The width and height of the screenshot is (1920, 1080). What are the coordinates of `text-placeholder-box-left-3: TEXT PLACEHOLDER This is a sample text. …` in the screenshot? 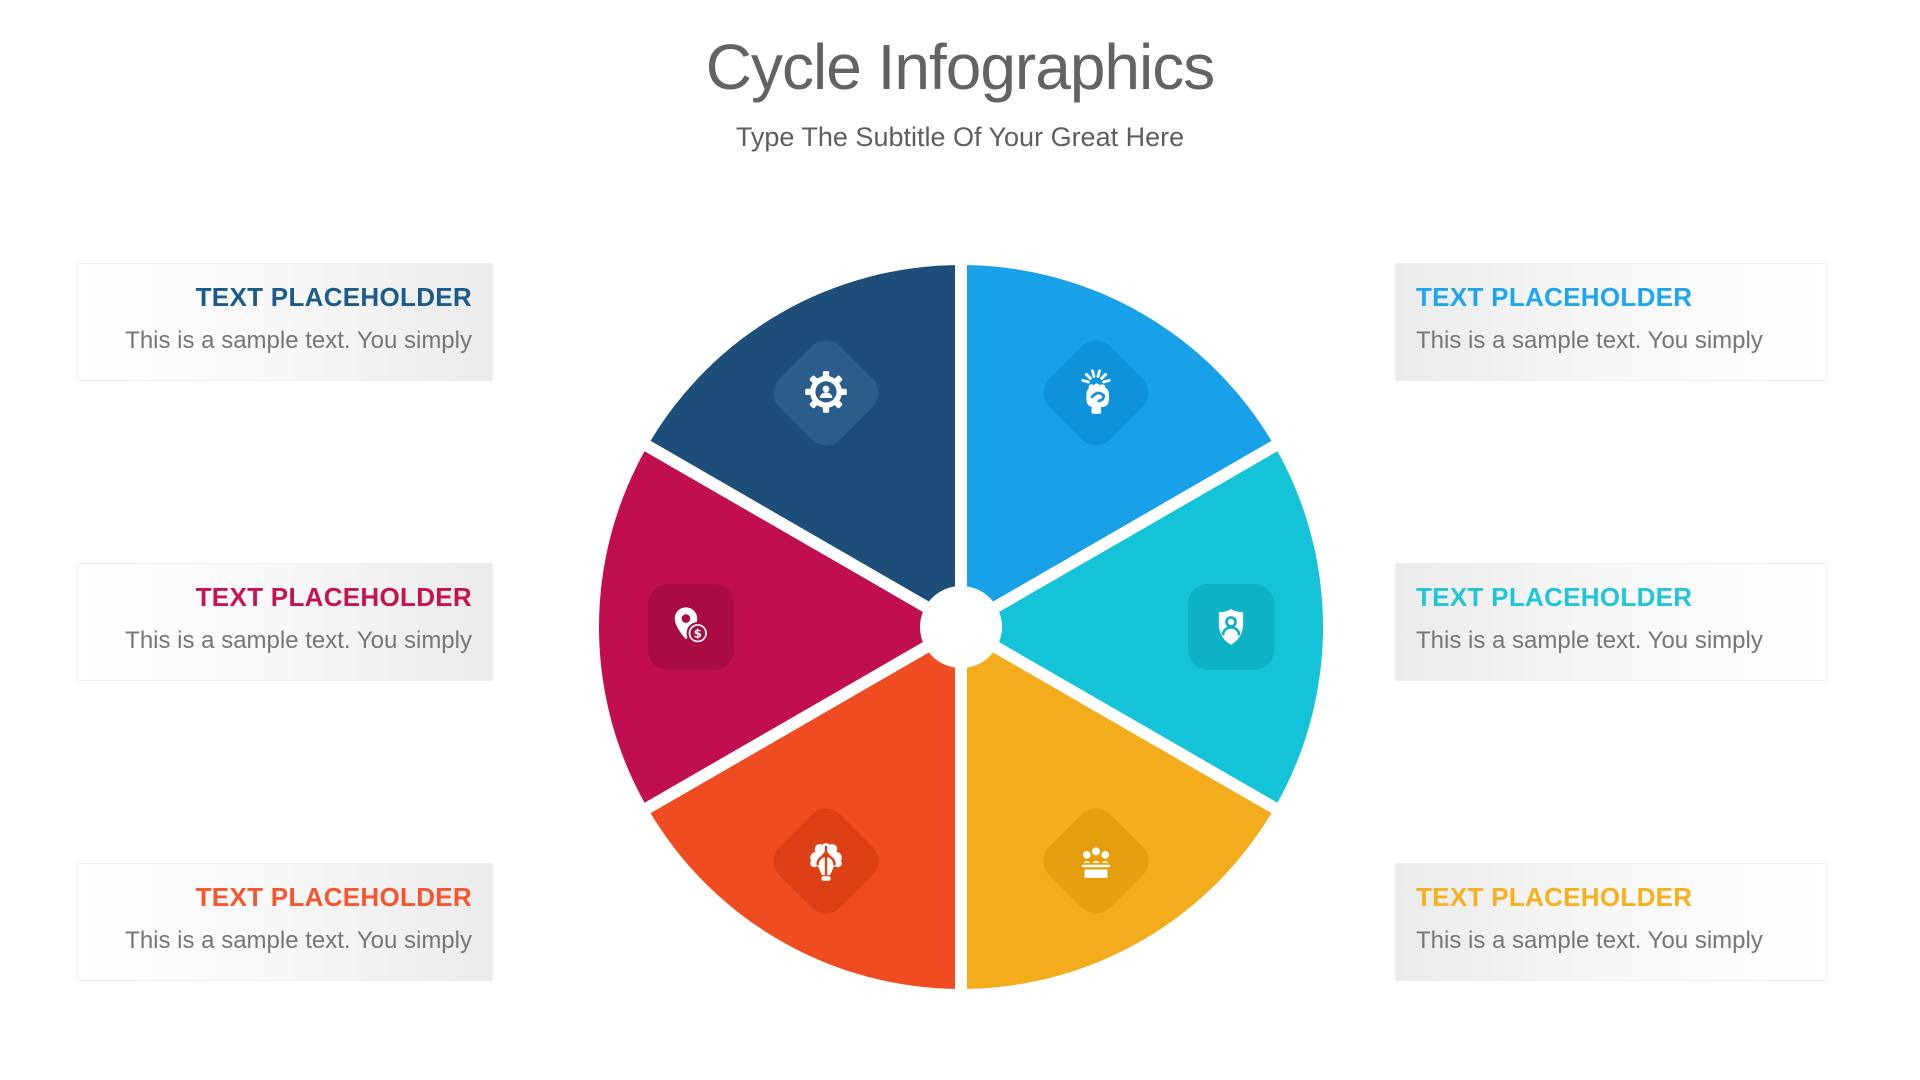 It's located at (285, 922).